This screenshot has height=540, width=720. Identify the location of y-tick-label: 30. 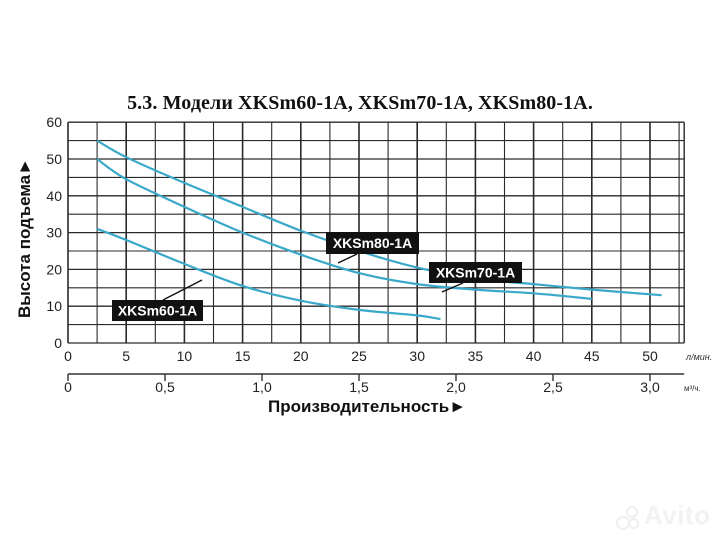
(54, 233).